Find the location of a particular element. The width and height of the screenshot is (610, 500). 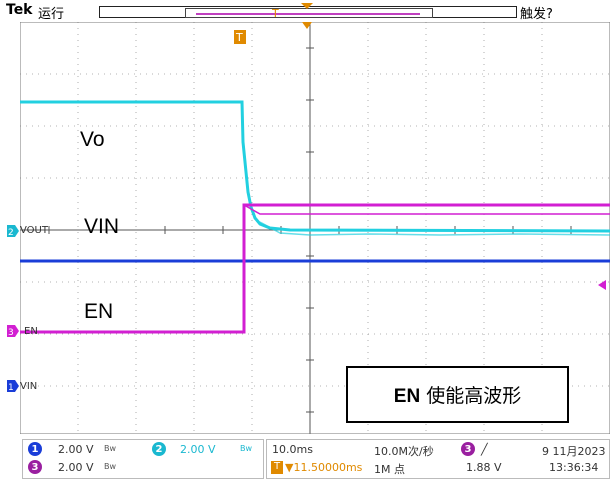

trigger-status: 触发? is located at coordinates (536, 14).